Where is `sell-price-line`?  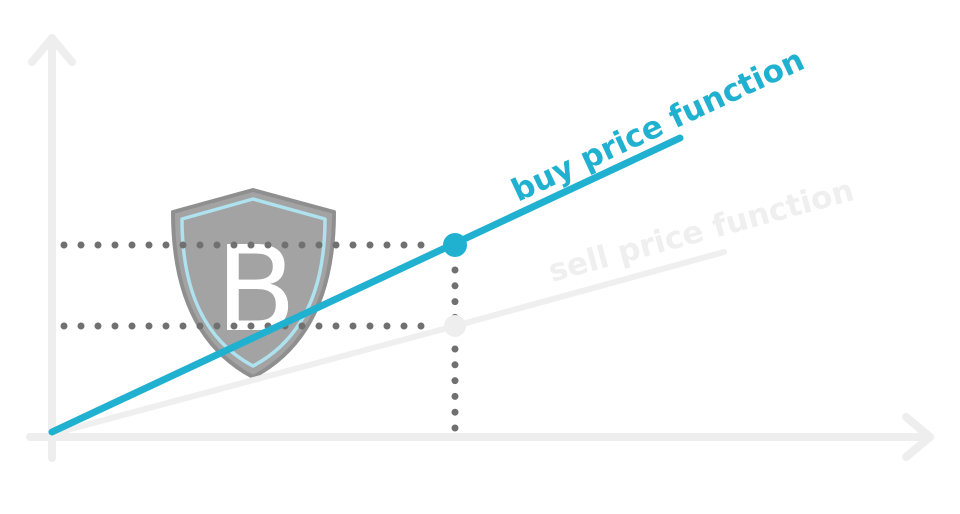
sell-price-line is located at coordinates (253, 380).